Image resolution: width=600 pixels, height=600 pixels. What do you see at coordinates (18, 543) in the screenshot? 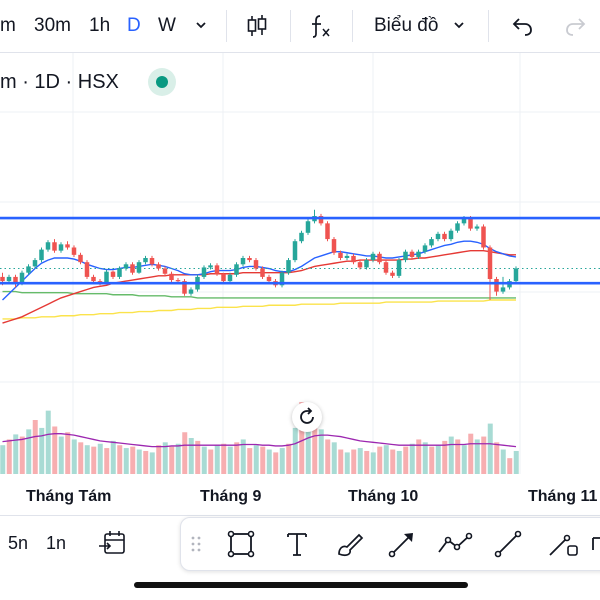
I see `range-5d: 5n` at bounding box center [18, 543].